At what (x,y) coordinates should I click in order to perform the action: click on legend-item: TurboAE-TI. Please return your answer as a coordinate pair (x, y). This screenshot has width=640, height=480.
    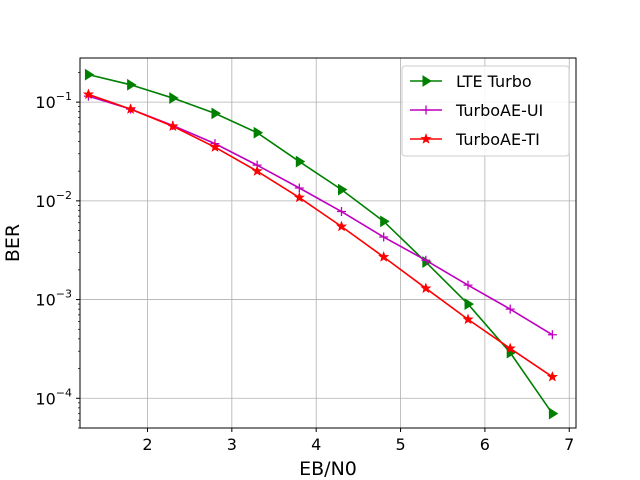
    Looking at the image, I should click on (475, 139).